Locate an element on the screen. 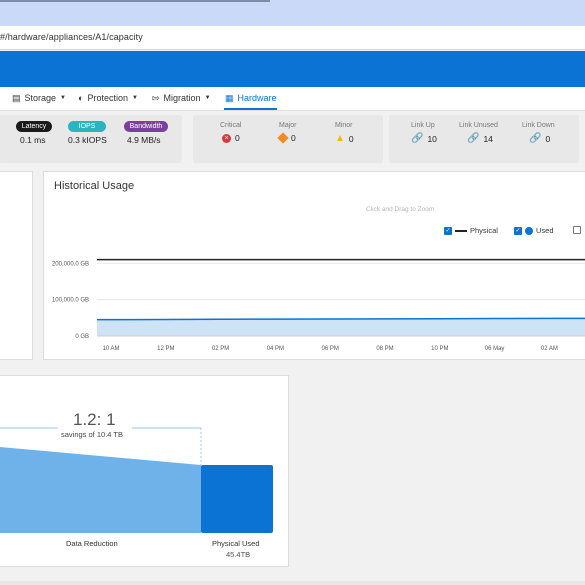 This screenshot has width=585, height=585. nav-migration-label: Migration is located at coordinates (182, 98).